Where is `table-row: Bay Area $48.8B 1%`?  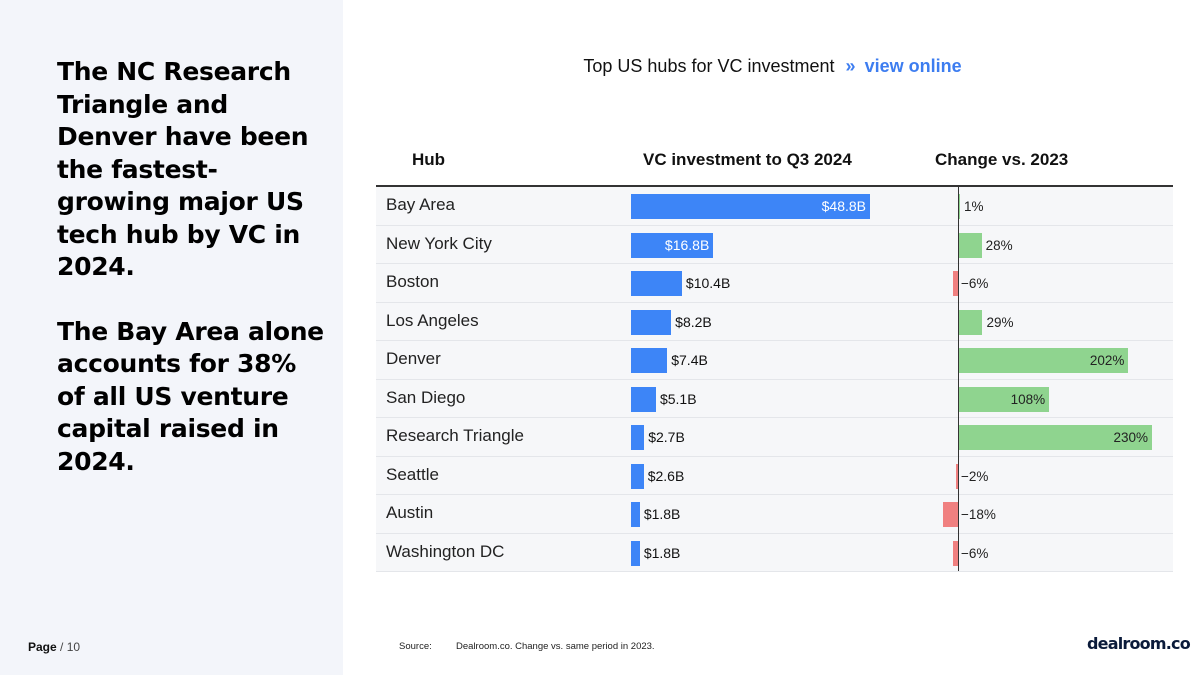 table-row: Bay Area $48.8B 1% is located at coordinates (774, 206).